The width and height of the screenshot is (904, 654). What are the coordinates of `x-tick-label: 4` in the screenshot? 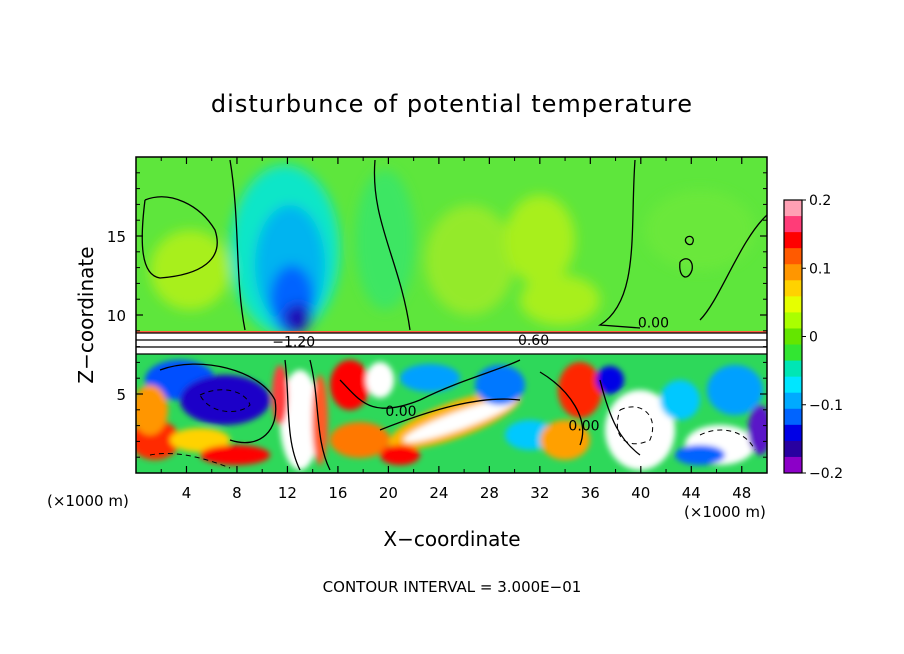 It's located at (187, 493).